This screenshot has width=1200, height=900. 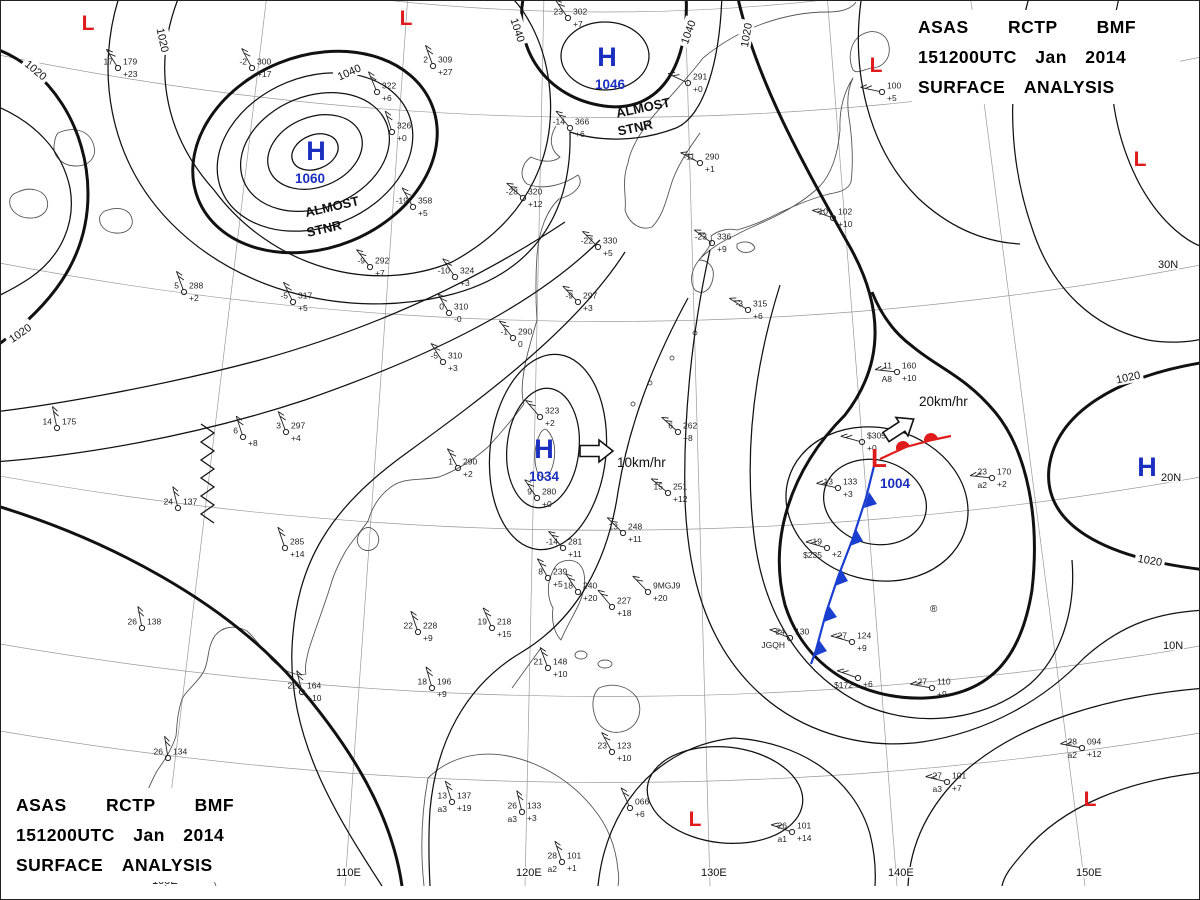 I want to click on coast-lake, so click(x=116, y=221).